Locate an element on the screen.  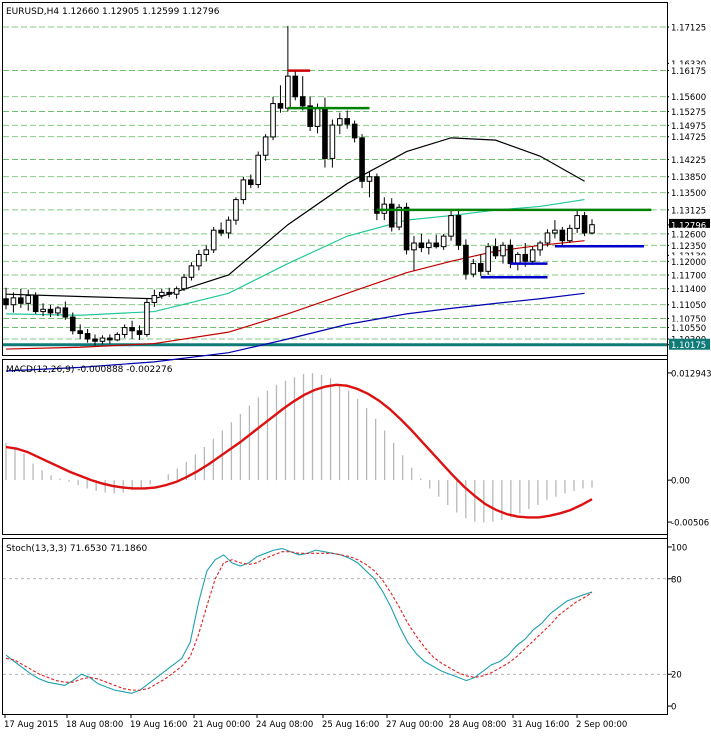
price-tick-label: 1.12350 is located at coordinates (688, 247).